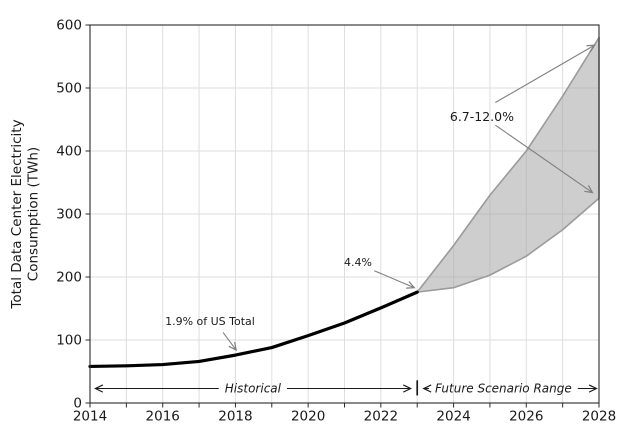 The image size is (631, 440). What do you see at coordinates (90, 417) in the screenshot?
I see `x-tick-label: 2014` at bounding box center [90, 417].